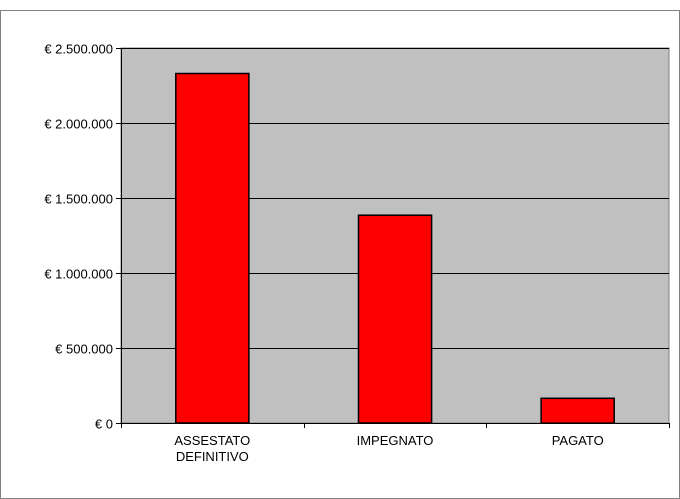 The height and width of the screenshot is (499, 680). What do you see at coordinates (578, 440) in the screenshot?
I see `x-tick-label: PAGATO` at bounding box center [578, 440].